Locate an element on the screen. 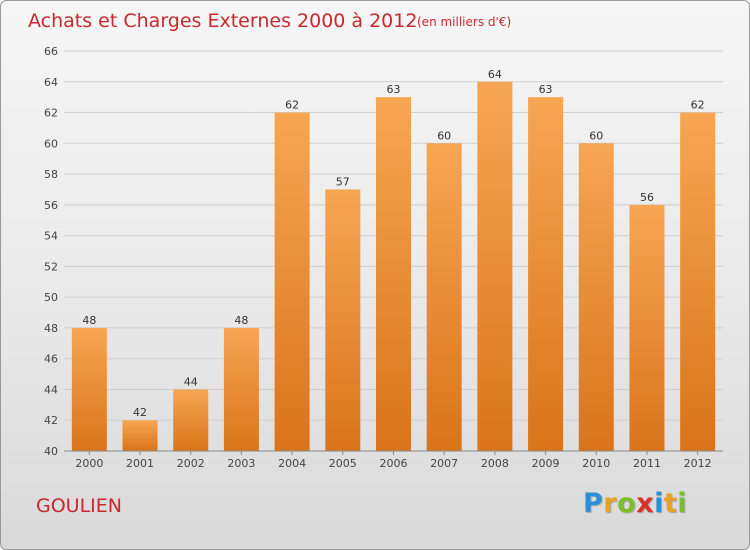  bar-2000 is located at coordinates (89, 389).